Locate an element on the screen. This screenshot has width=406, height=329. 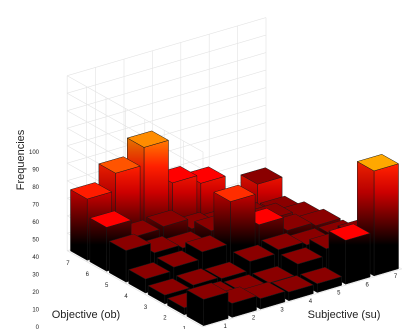
y-tick-label: 2 is located at coordinates (165, 319).